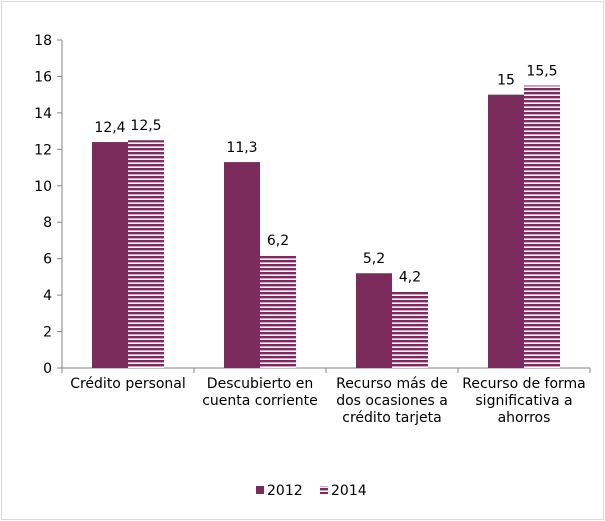 The image size is (605, 521). What do you see at coordinates (47, 260) in the screenshot?
I see `y-tick-label: 6` at bounding box center [47, 260].